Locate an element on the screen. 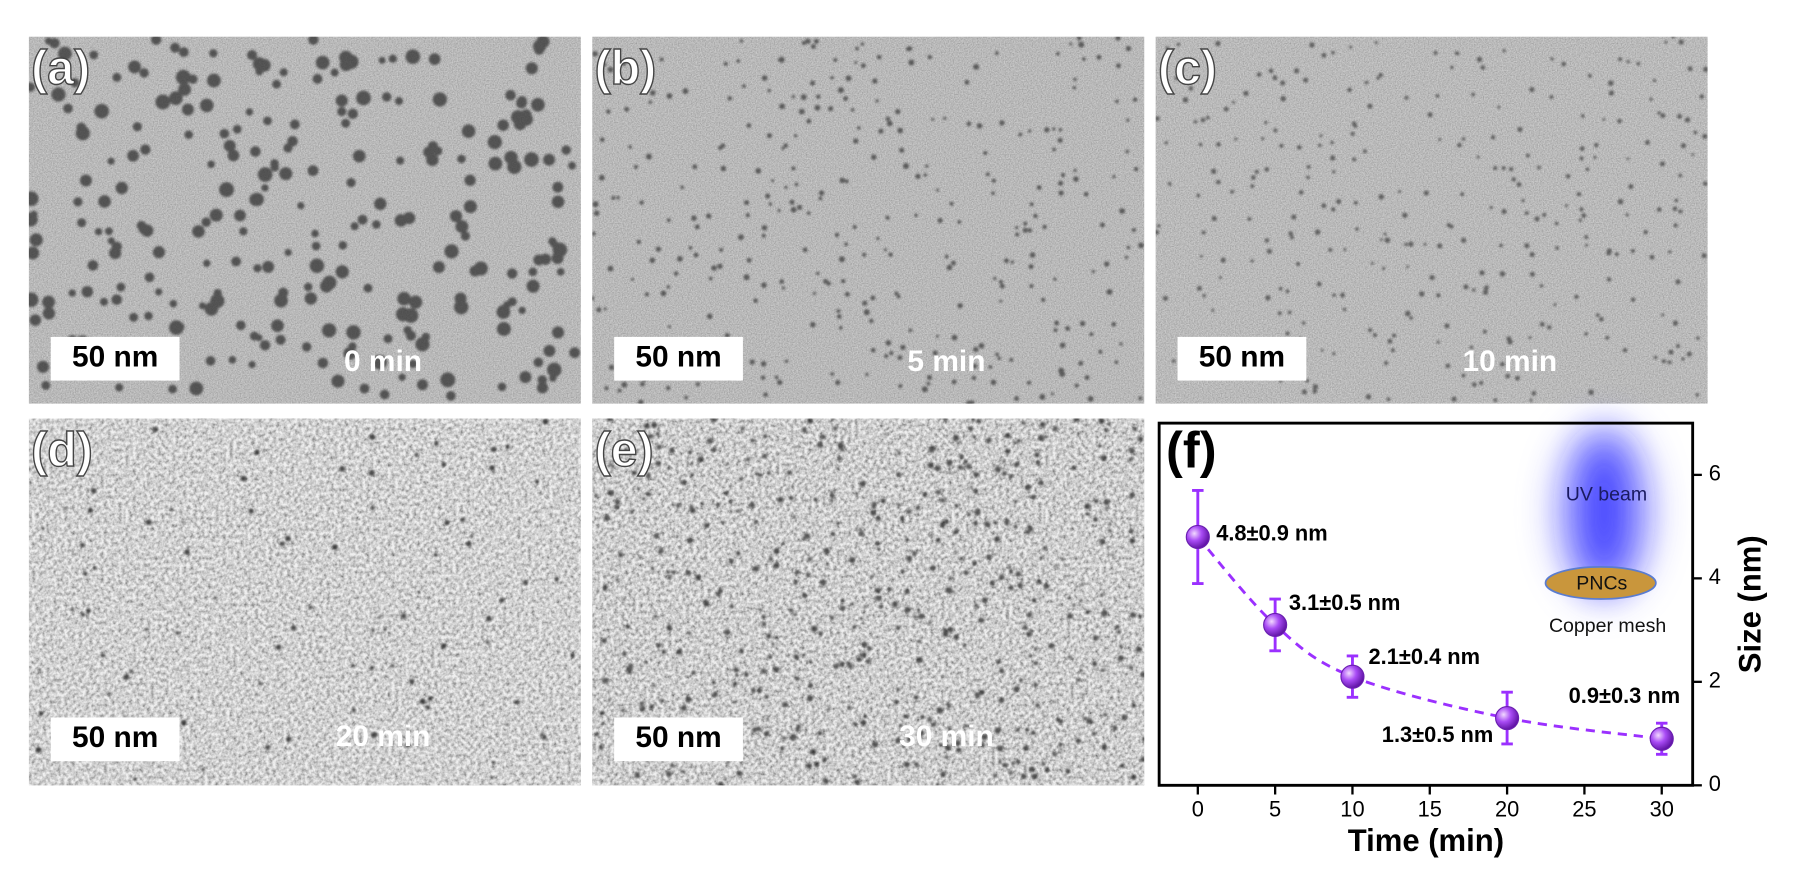 This screenshot has height=875, width=1794. scale-bar-label: 50 nm is located at coordinates (115, 737).